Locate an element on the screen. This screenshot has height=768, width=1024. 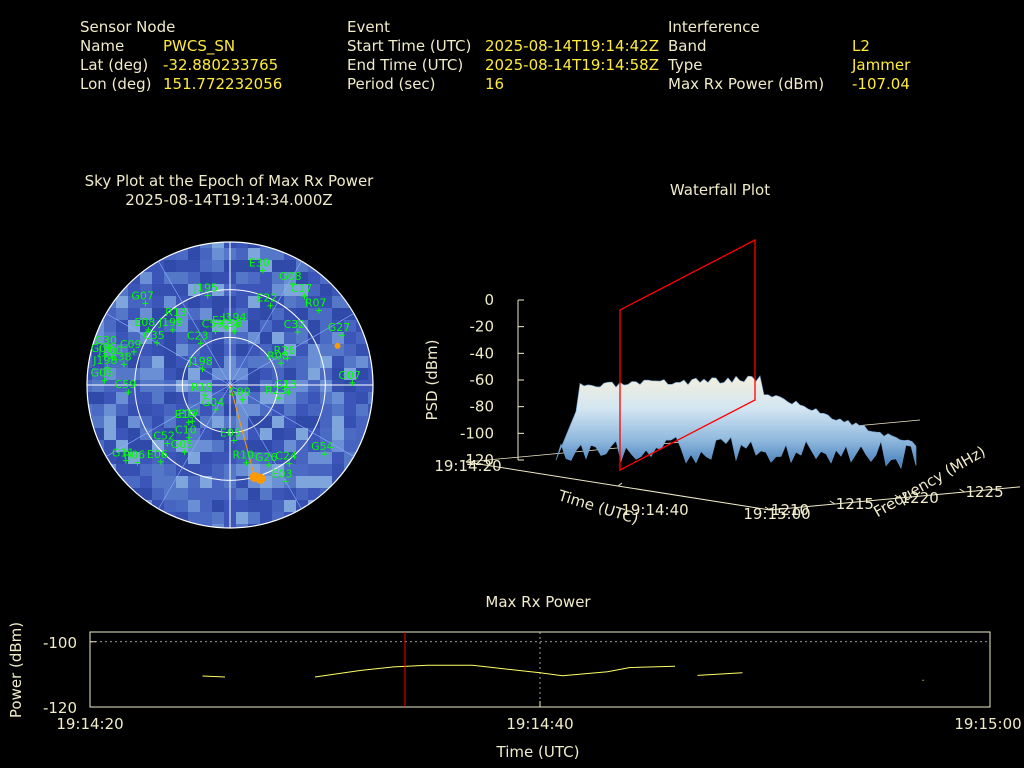
waterfall-time-tick is located at coordinates (772, 508).